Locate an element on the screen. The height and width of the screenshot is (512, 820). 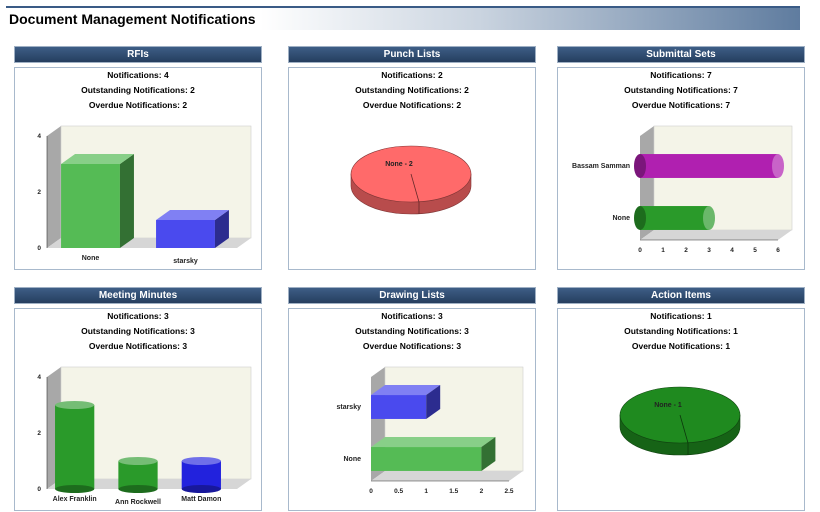
x-tick-label: 1.5 is located at coordinates (453, 491).